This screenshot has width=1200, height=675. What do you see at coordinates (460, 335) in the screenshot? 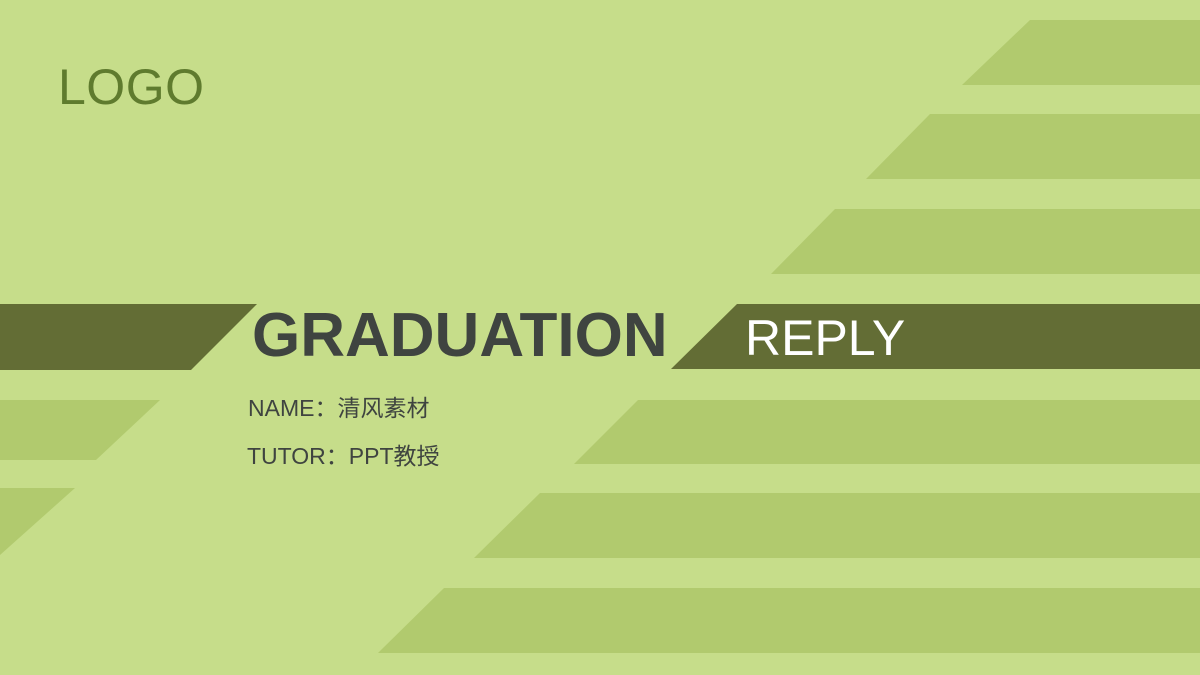
I see `slide-title: GRADUATION` at bounding box center [460, 335].